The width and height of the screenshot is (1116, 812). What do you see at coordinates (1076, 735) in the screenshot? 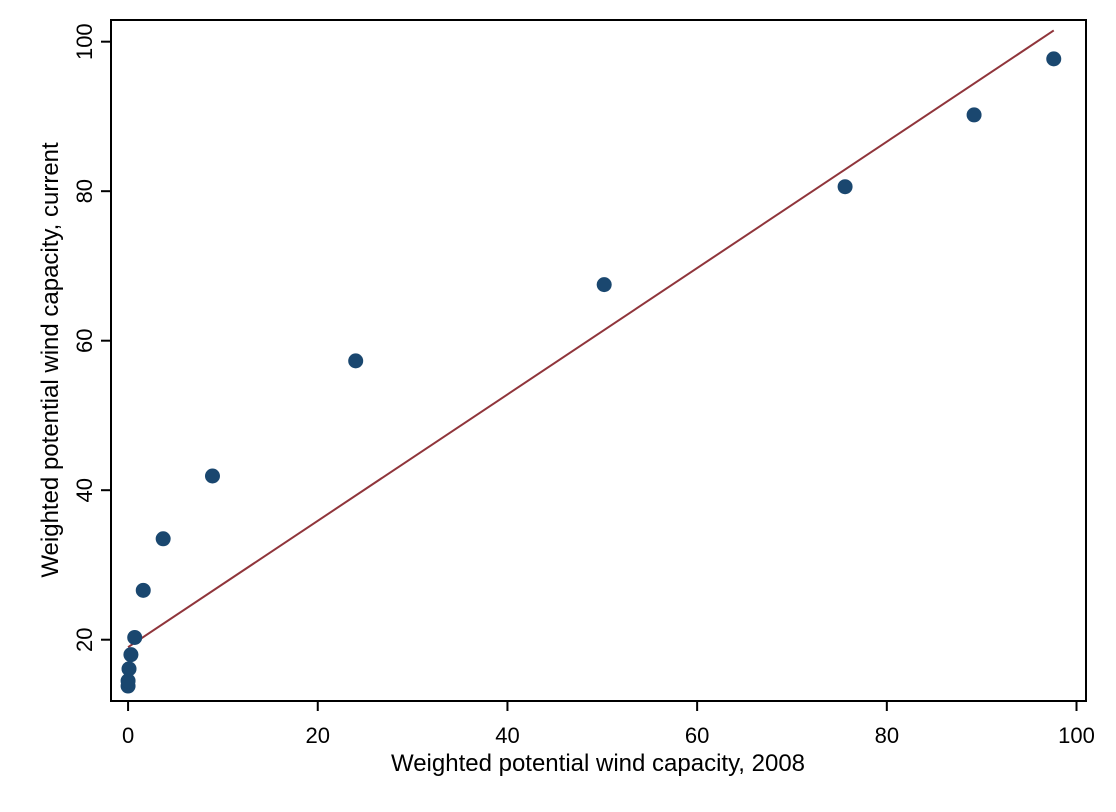
I see `x-tick-label: 100` at bounding box center [1076, 735].